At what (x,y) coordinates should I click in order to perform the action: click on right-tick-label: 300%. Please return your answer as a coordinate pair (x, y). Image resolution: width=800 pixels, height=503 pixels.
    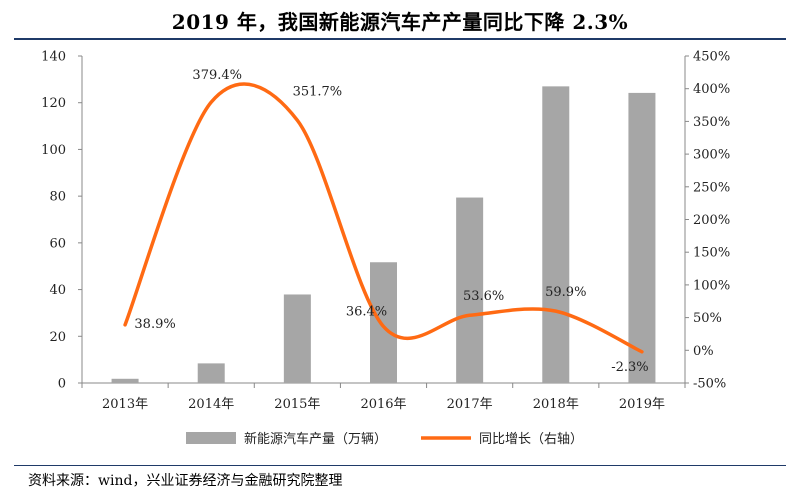
    Looking at the image, I should click on (711, 155).